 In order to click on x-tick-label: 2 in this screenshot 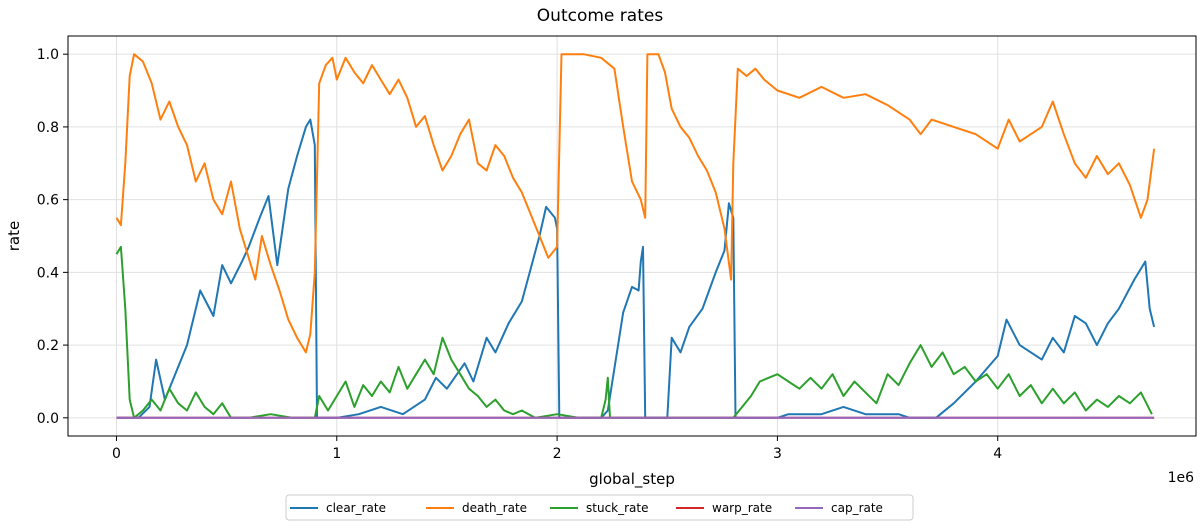, I will do `click(557, 454)`.